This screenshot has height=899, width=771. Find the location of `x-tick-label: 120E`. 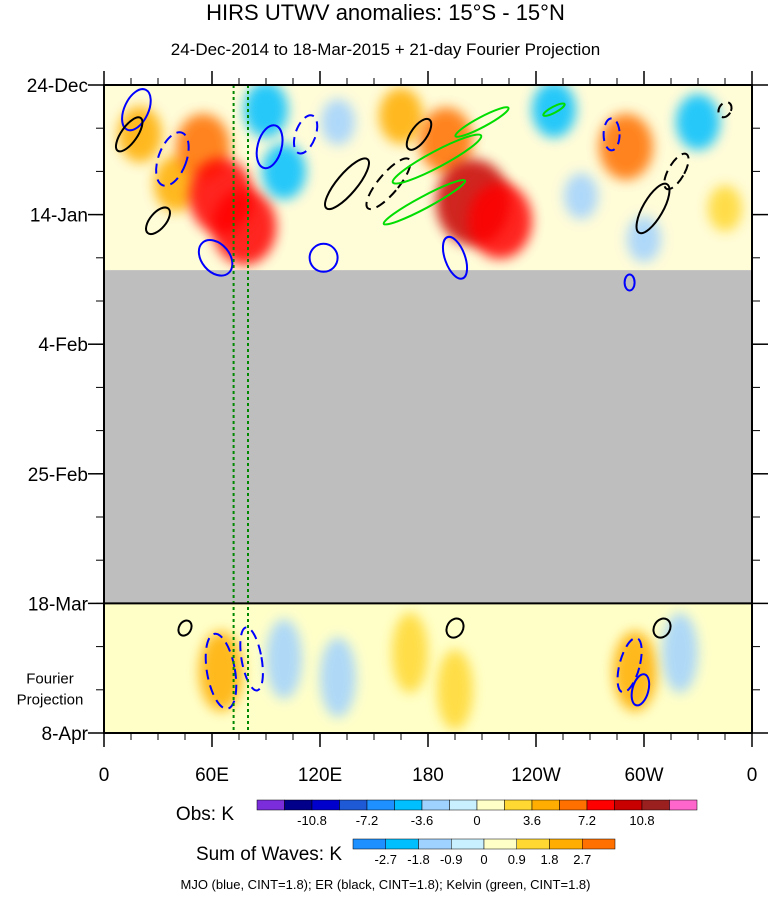

x-tick-label: 120E is located at coordinates (320, 775).